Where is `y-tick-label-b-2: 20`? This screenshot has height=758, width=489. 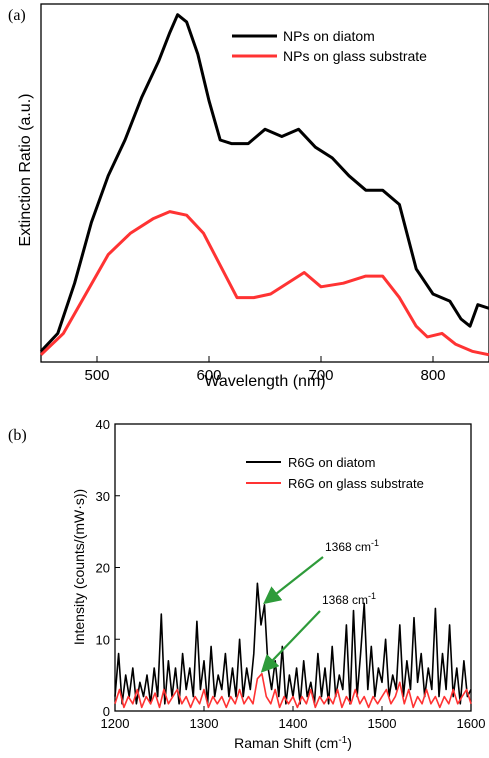 y-tick-label-b-2: 20 is located at coordinates (103, 568).